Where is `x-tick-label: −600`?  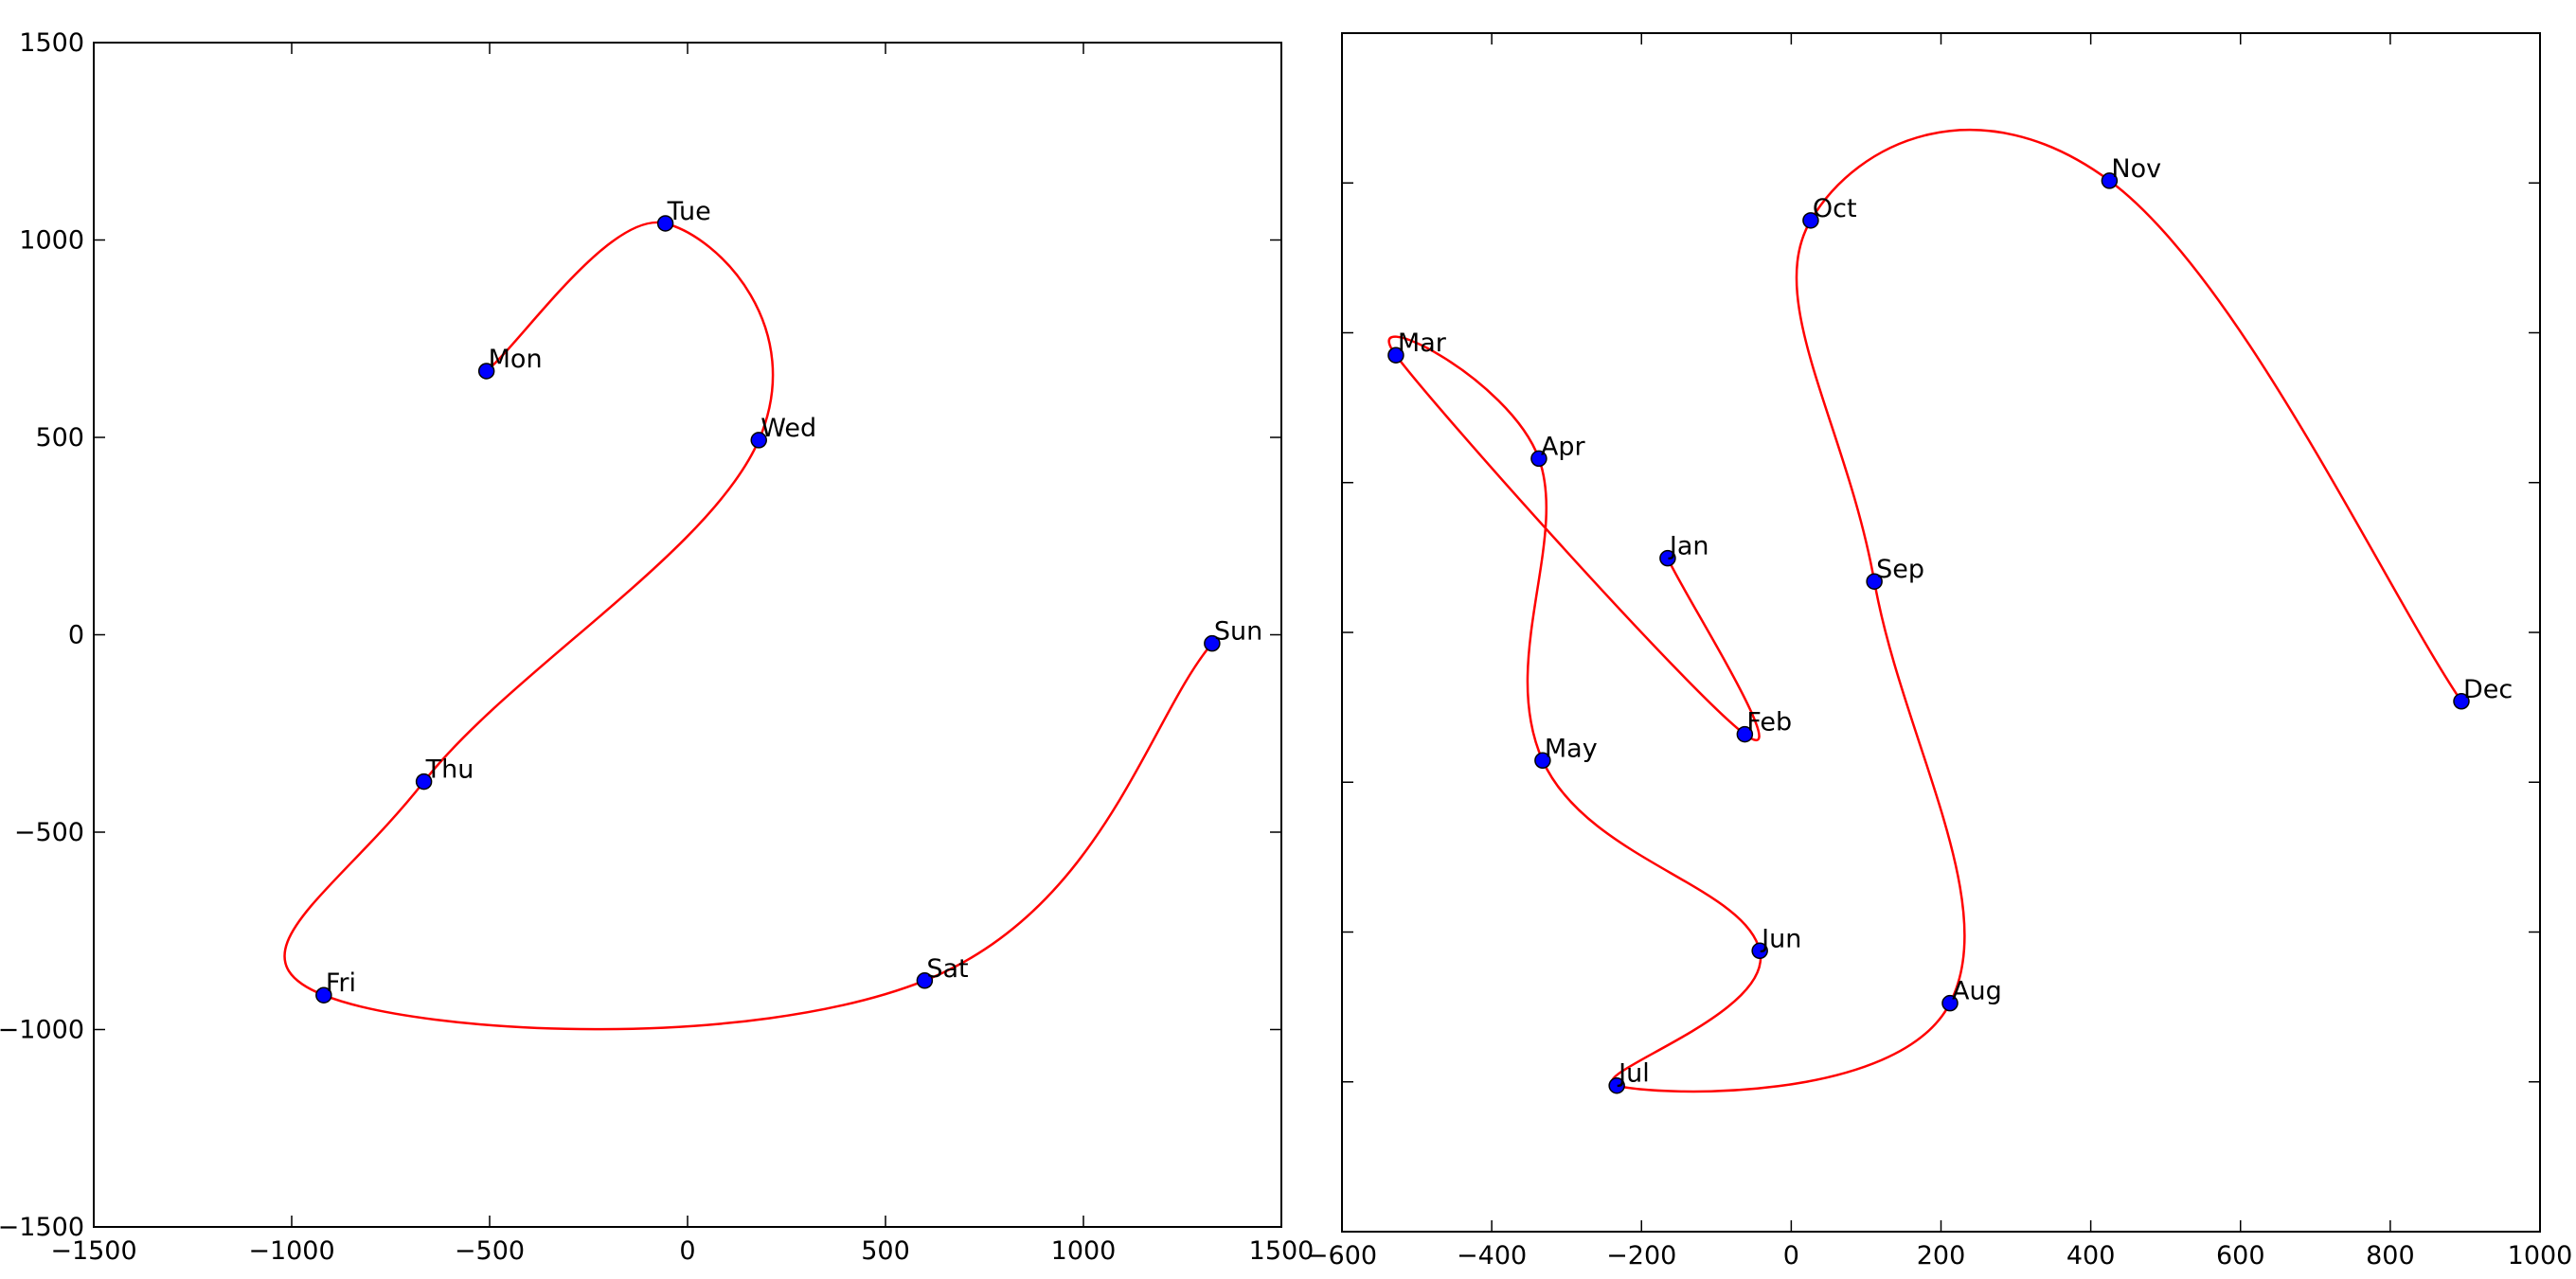
x-tick-label: −600 is located at coordinates (1342, 1255).